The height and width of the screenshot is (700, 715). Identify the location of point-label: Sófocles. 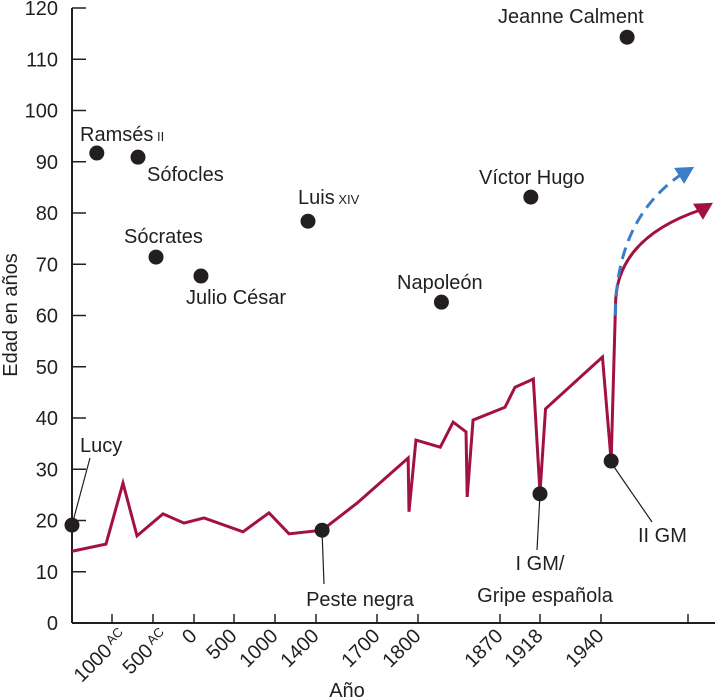
(185, 175).